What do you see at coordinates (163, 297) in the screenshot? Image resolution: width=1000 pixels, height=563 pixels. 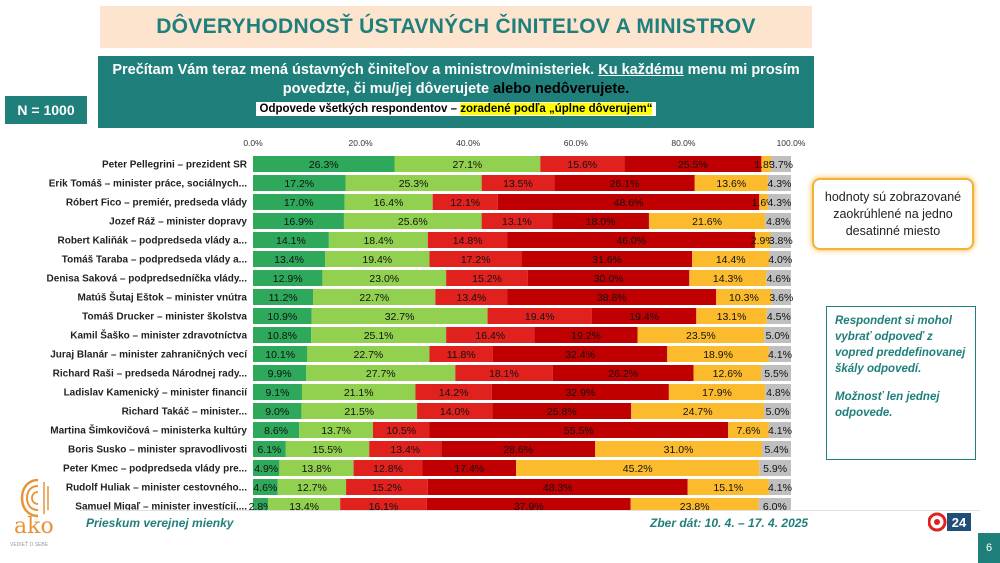 I see `category-label: Matúš Šutaj Eštok – minister vnútra` at bounding box center [163, 297].